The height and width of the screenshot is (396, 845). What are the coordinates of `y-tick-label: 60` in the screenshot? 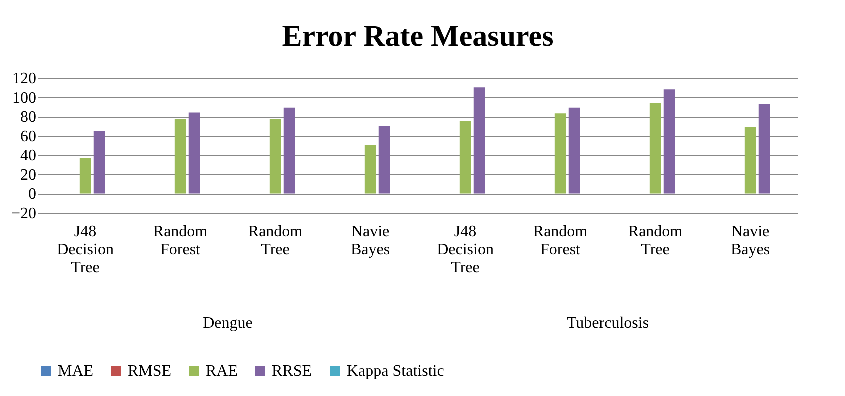 It's located at (28, 137).